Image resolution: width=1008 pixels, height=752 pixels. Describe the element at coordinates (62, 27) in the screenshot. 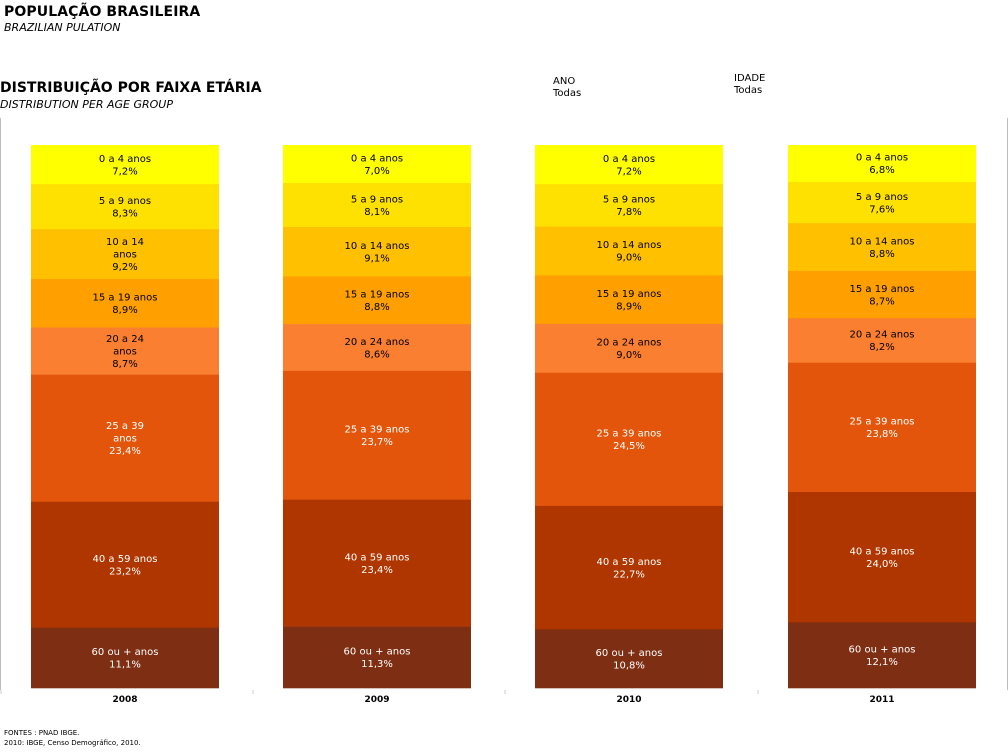

I see `page-subtitle: BRAZILIAN PULATION` at that location.